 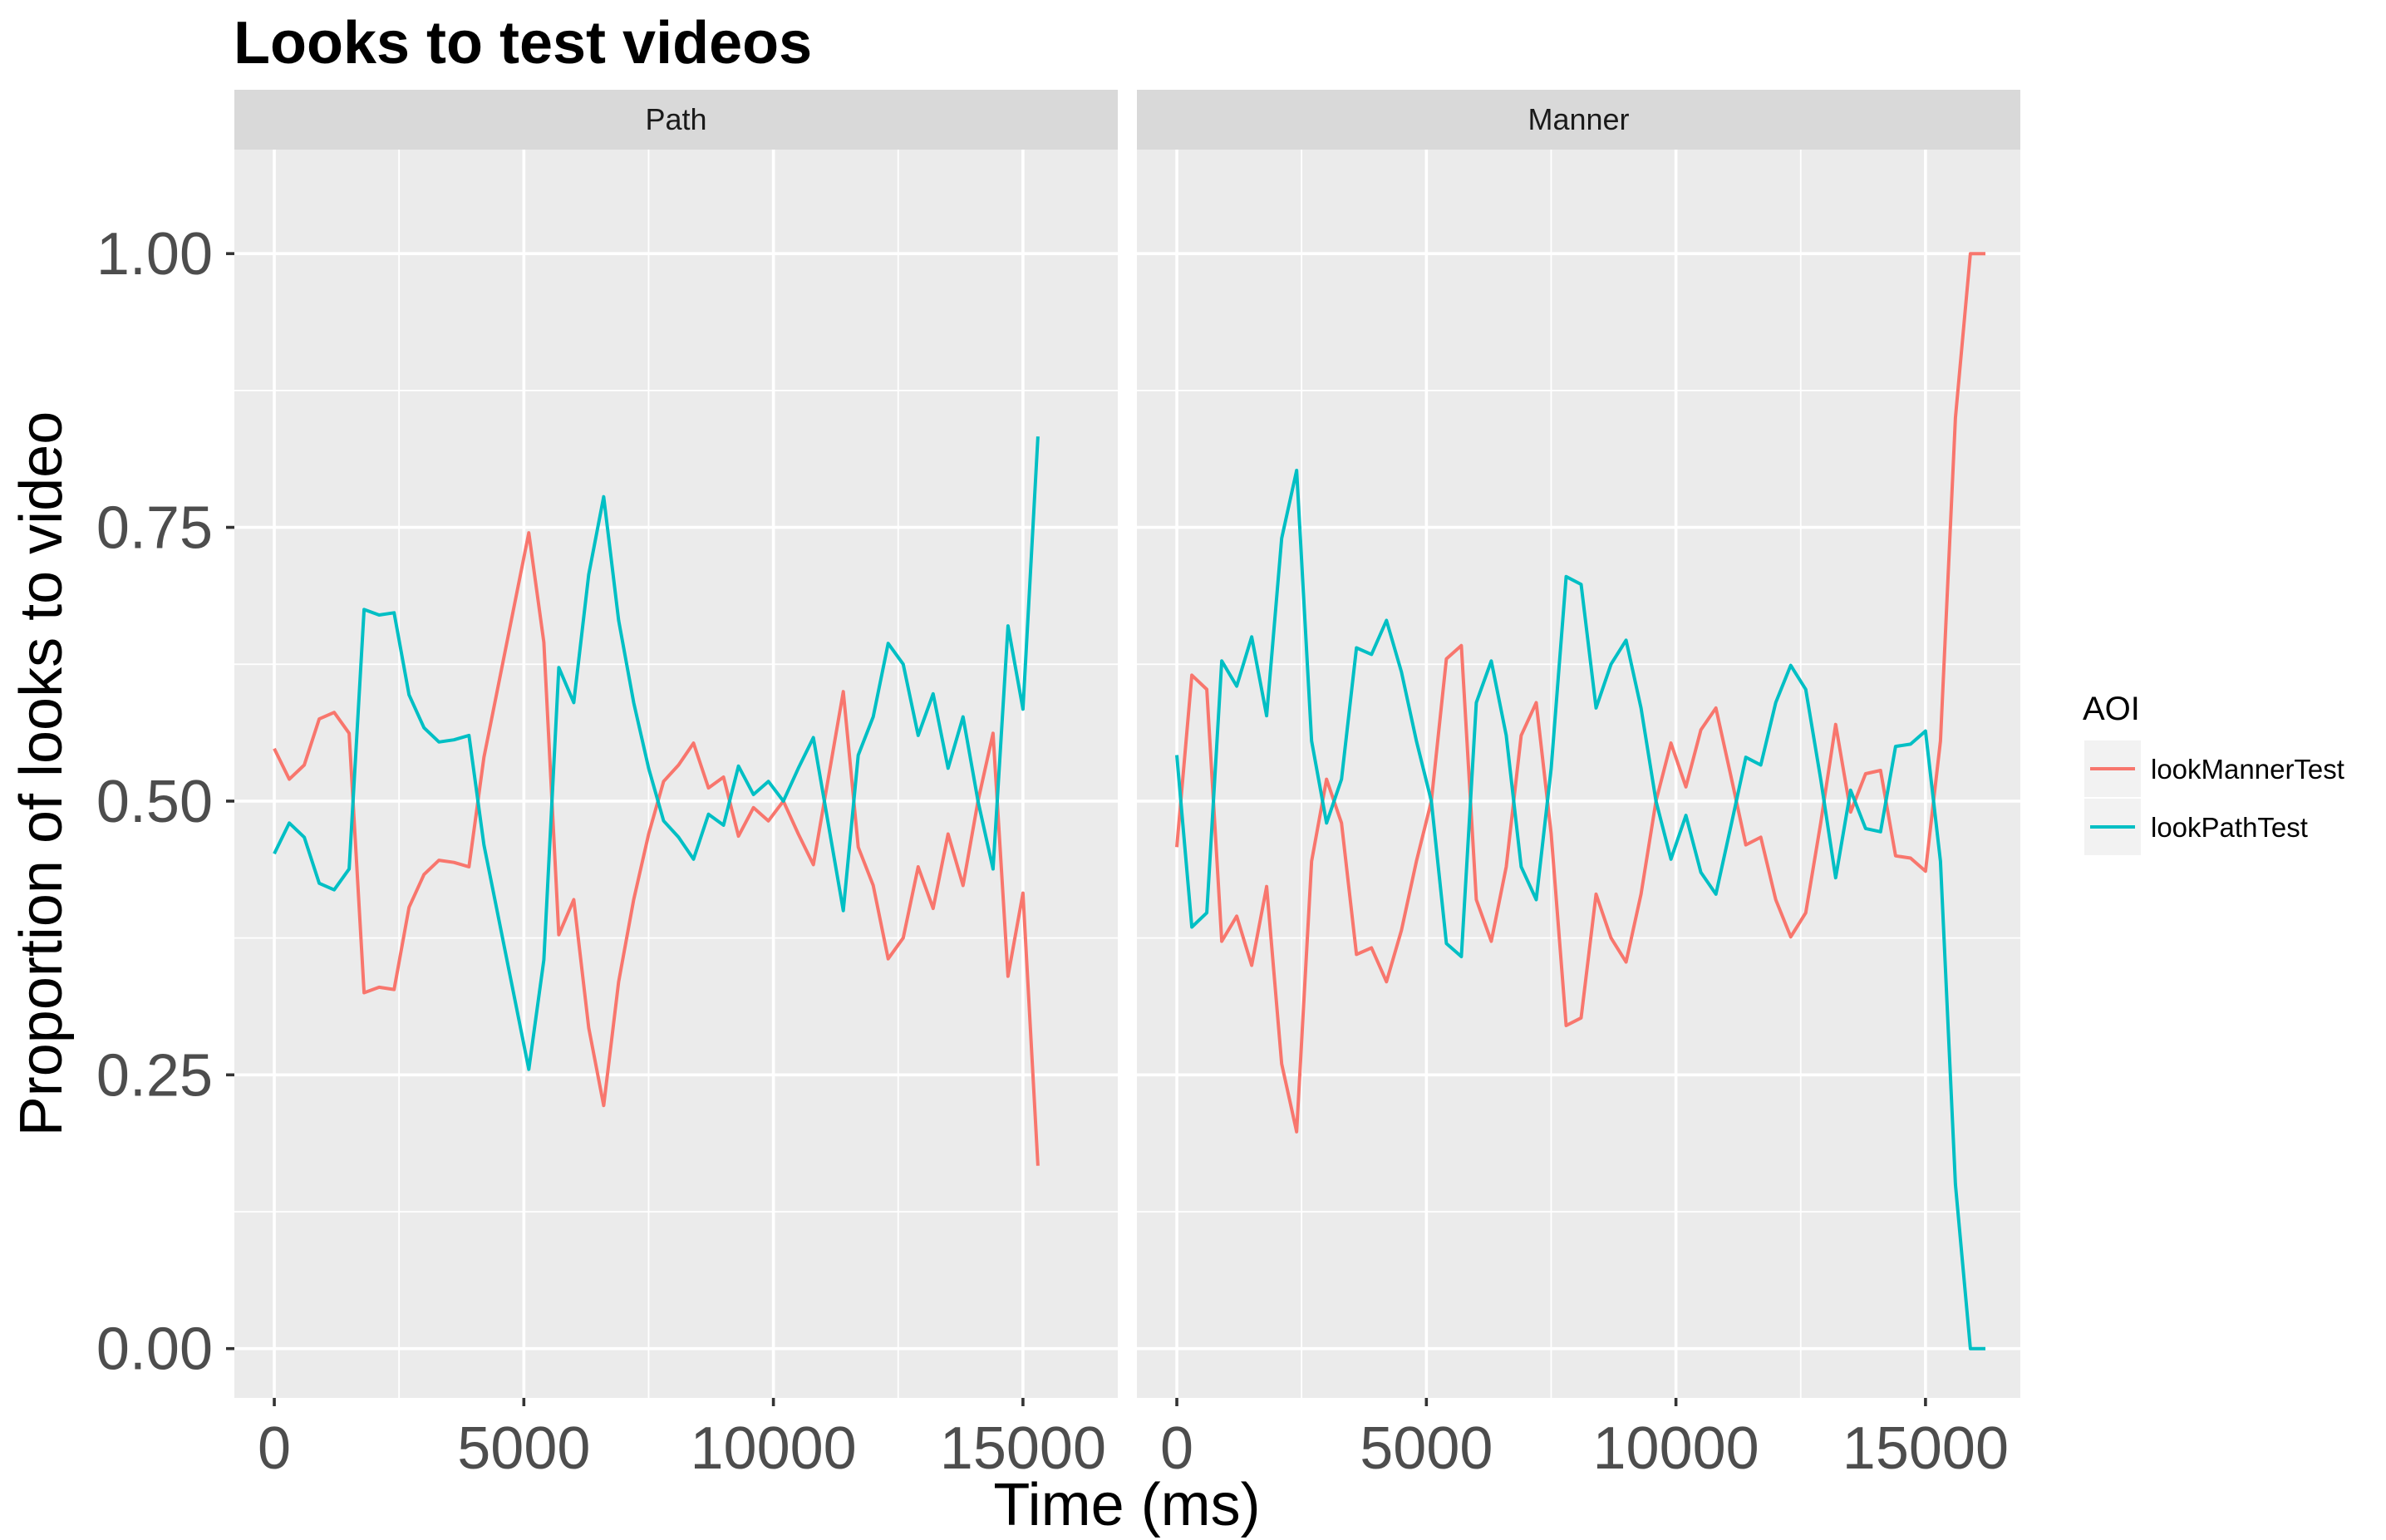 I want to click on strip-background-manner, so click(x=1578, y=120).